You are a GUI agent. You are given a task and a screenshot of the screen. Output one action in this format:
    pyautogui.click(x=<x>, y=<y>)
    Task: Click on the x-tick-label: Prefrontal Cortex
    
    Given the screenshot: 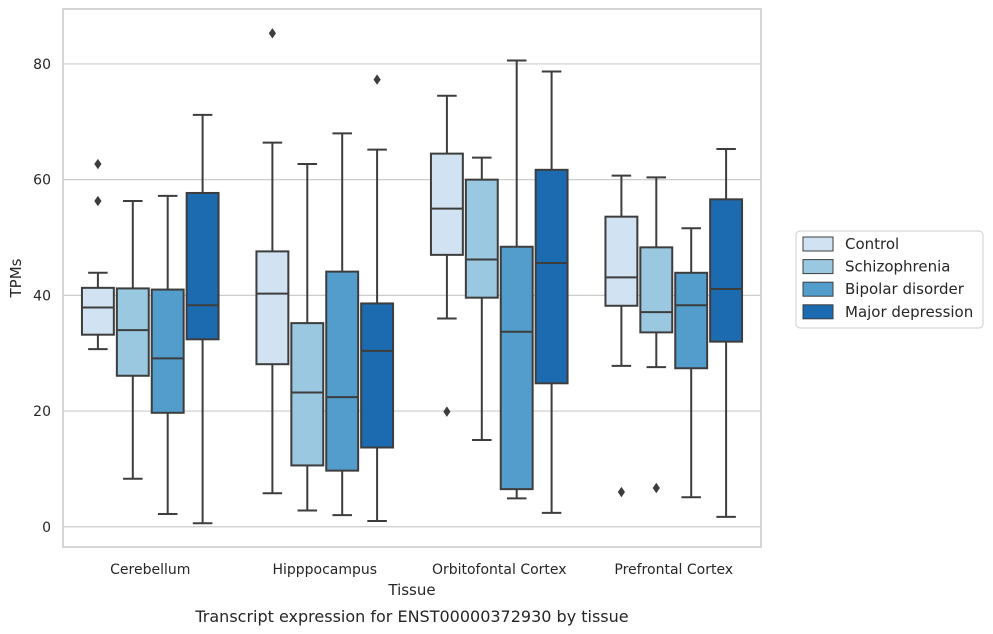 What is the action you would take?
    pyautogui.click(x=673, y=570)
    